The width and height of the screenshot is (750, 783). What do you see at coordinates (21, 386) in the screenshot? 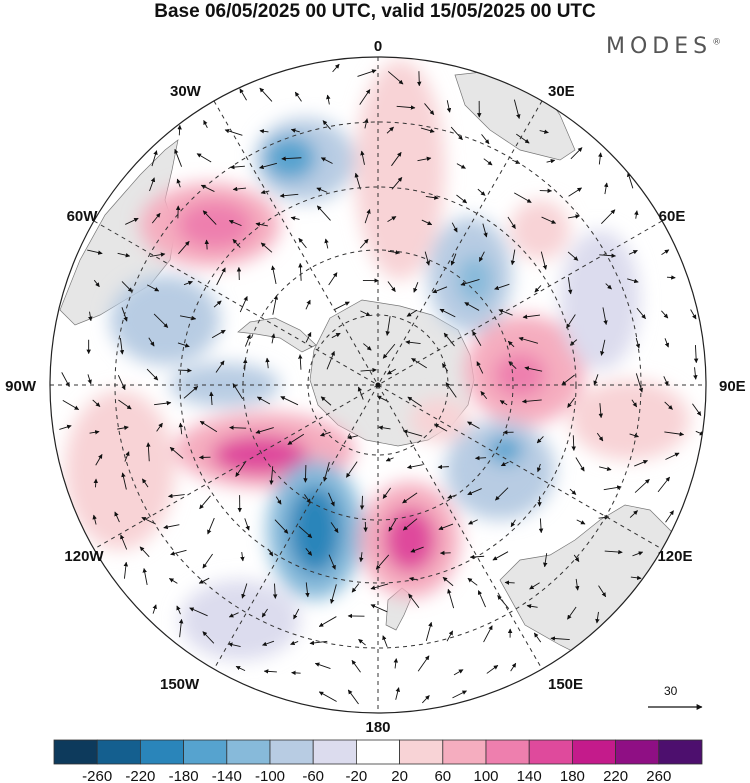
I see `lon-label-90w: 90W` at bounding box center [21, 386].